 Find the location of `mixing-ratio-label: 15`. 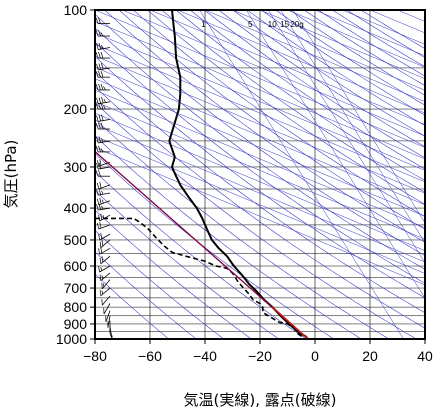

mixing-ratio-label: 15 is located at coordinates (284, 24).